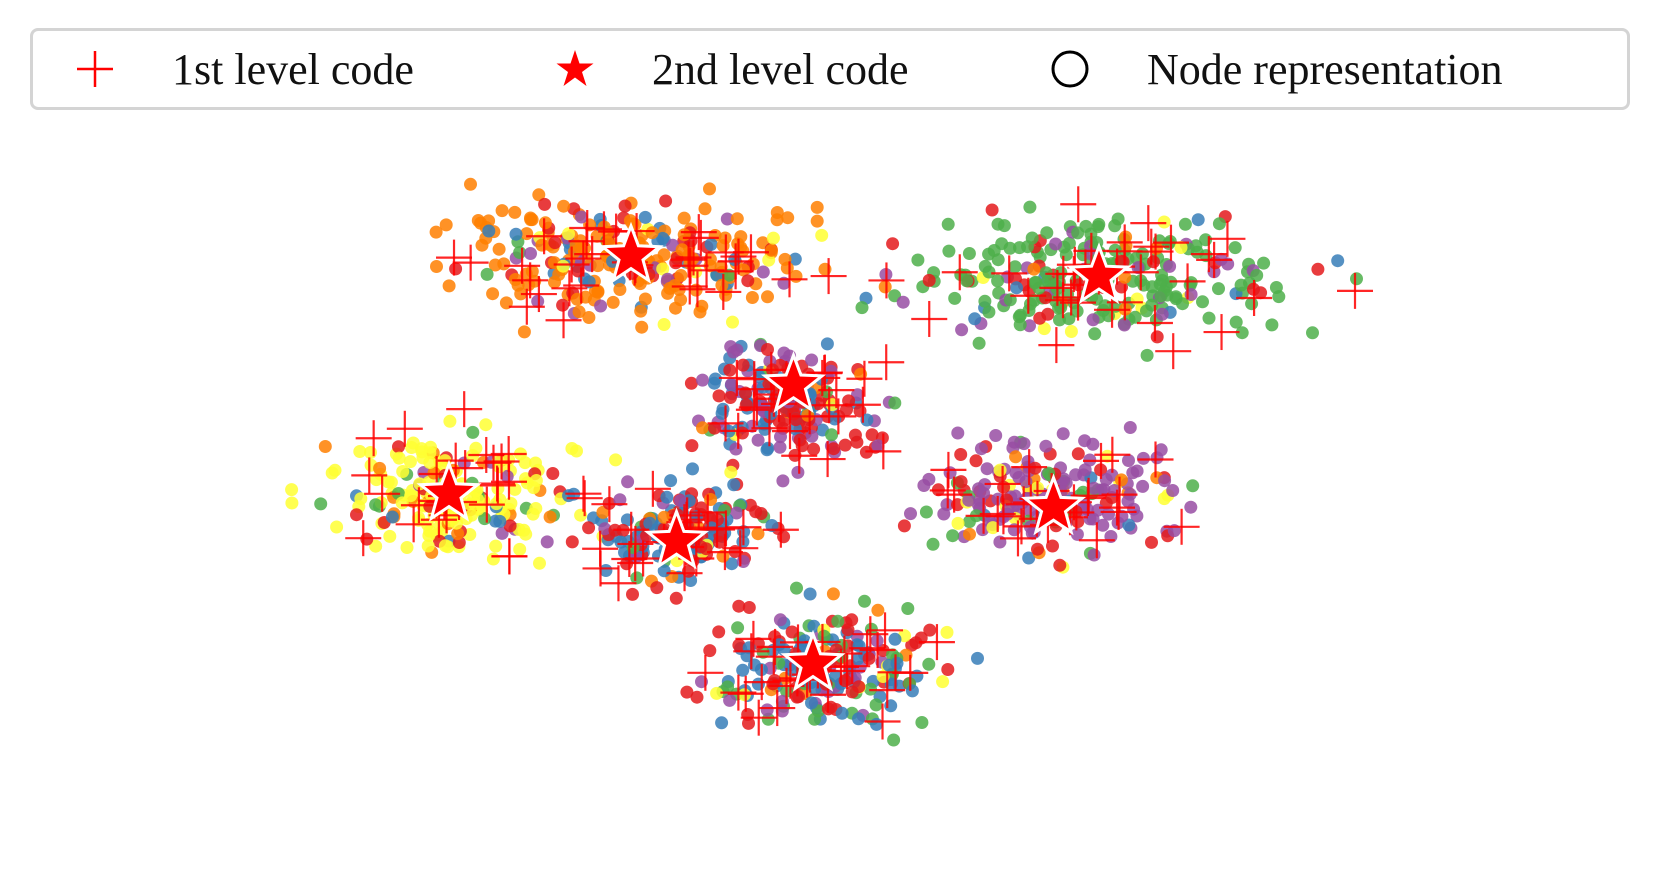  Describe the element at coordinates (575, 68) in the screenshot. I see `legend-star-marker` at that location.